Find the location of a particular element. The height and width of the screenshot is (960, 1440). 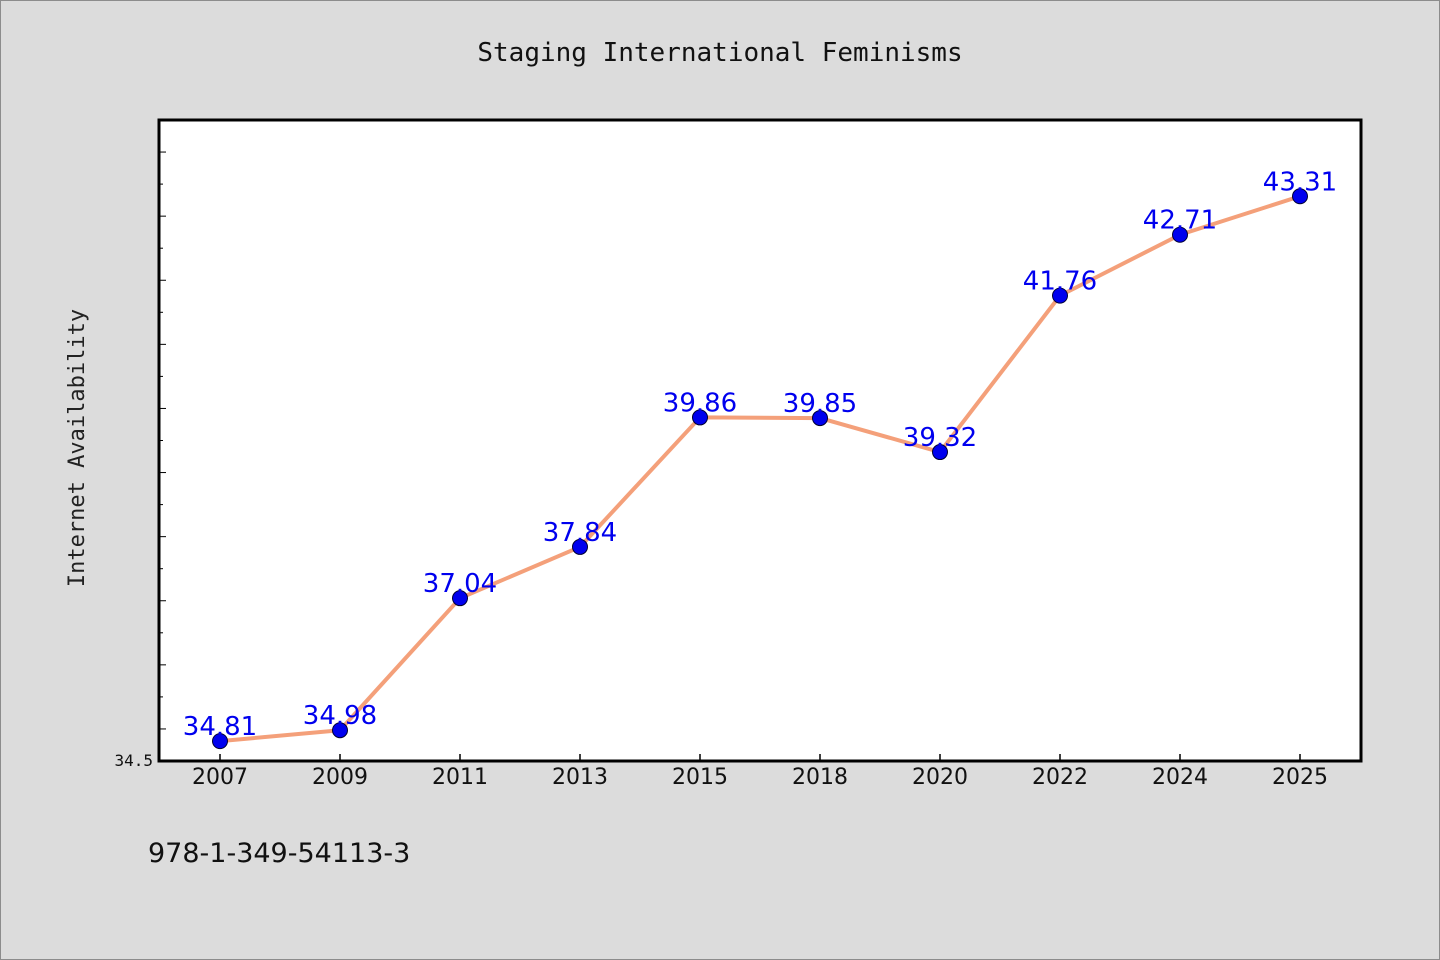

x-tick-label: 2018 is located at coordinates (820, 777).